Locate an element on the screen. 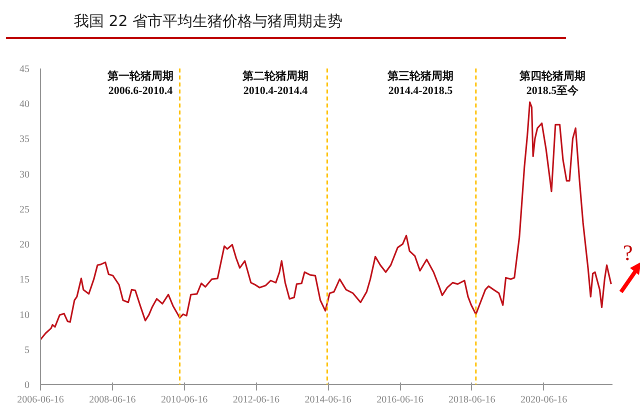  x-tick-label: 2008-06-16 is located at coordinates (112, 400).